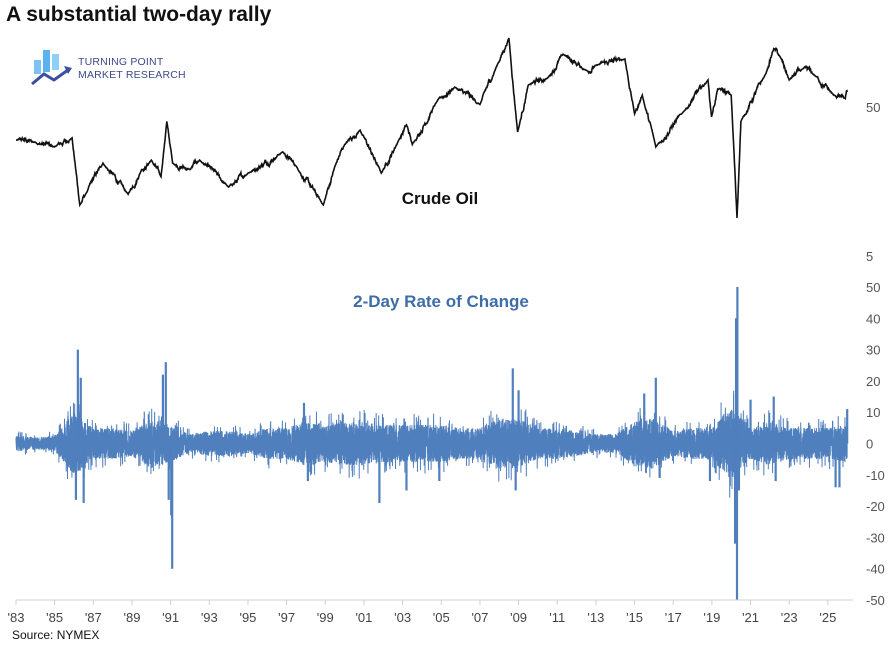  What do you see at coordinates (170, 617) in the screenshot?
I see `x-tick-label: '91` at bounding box center [170, 617].